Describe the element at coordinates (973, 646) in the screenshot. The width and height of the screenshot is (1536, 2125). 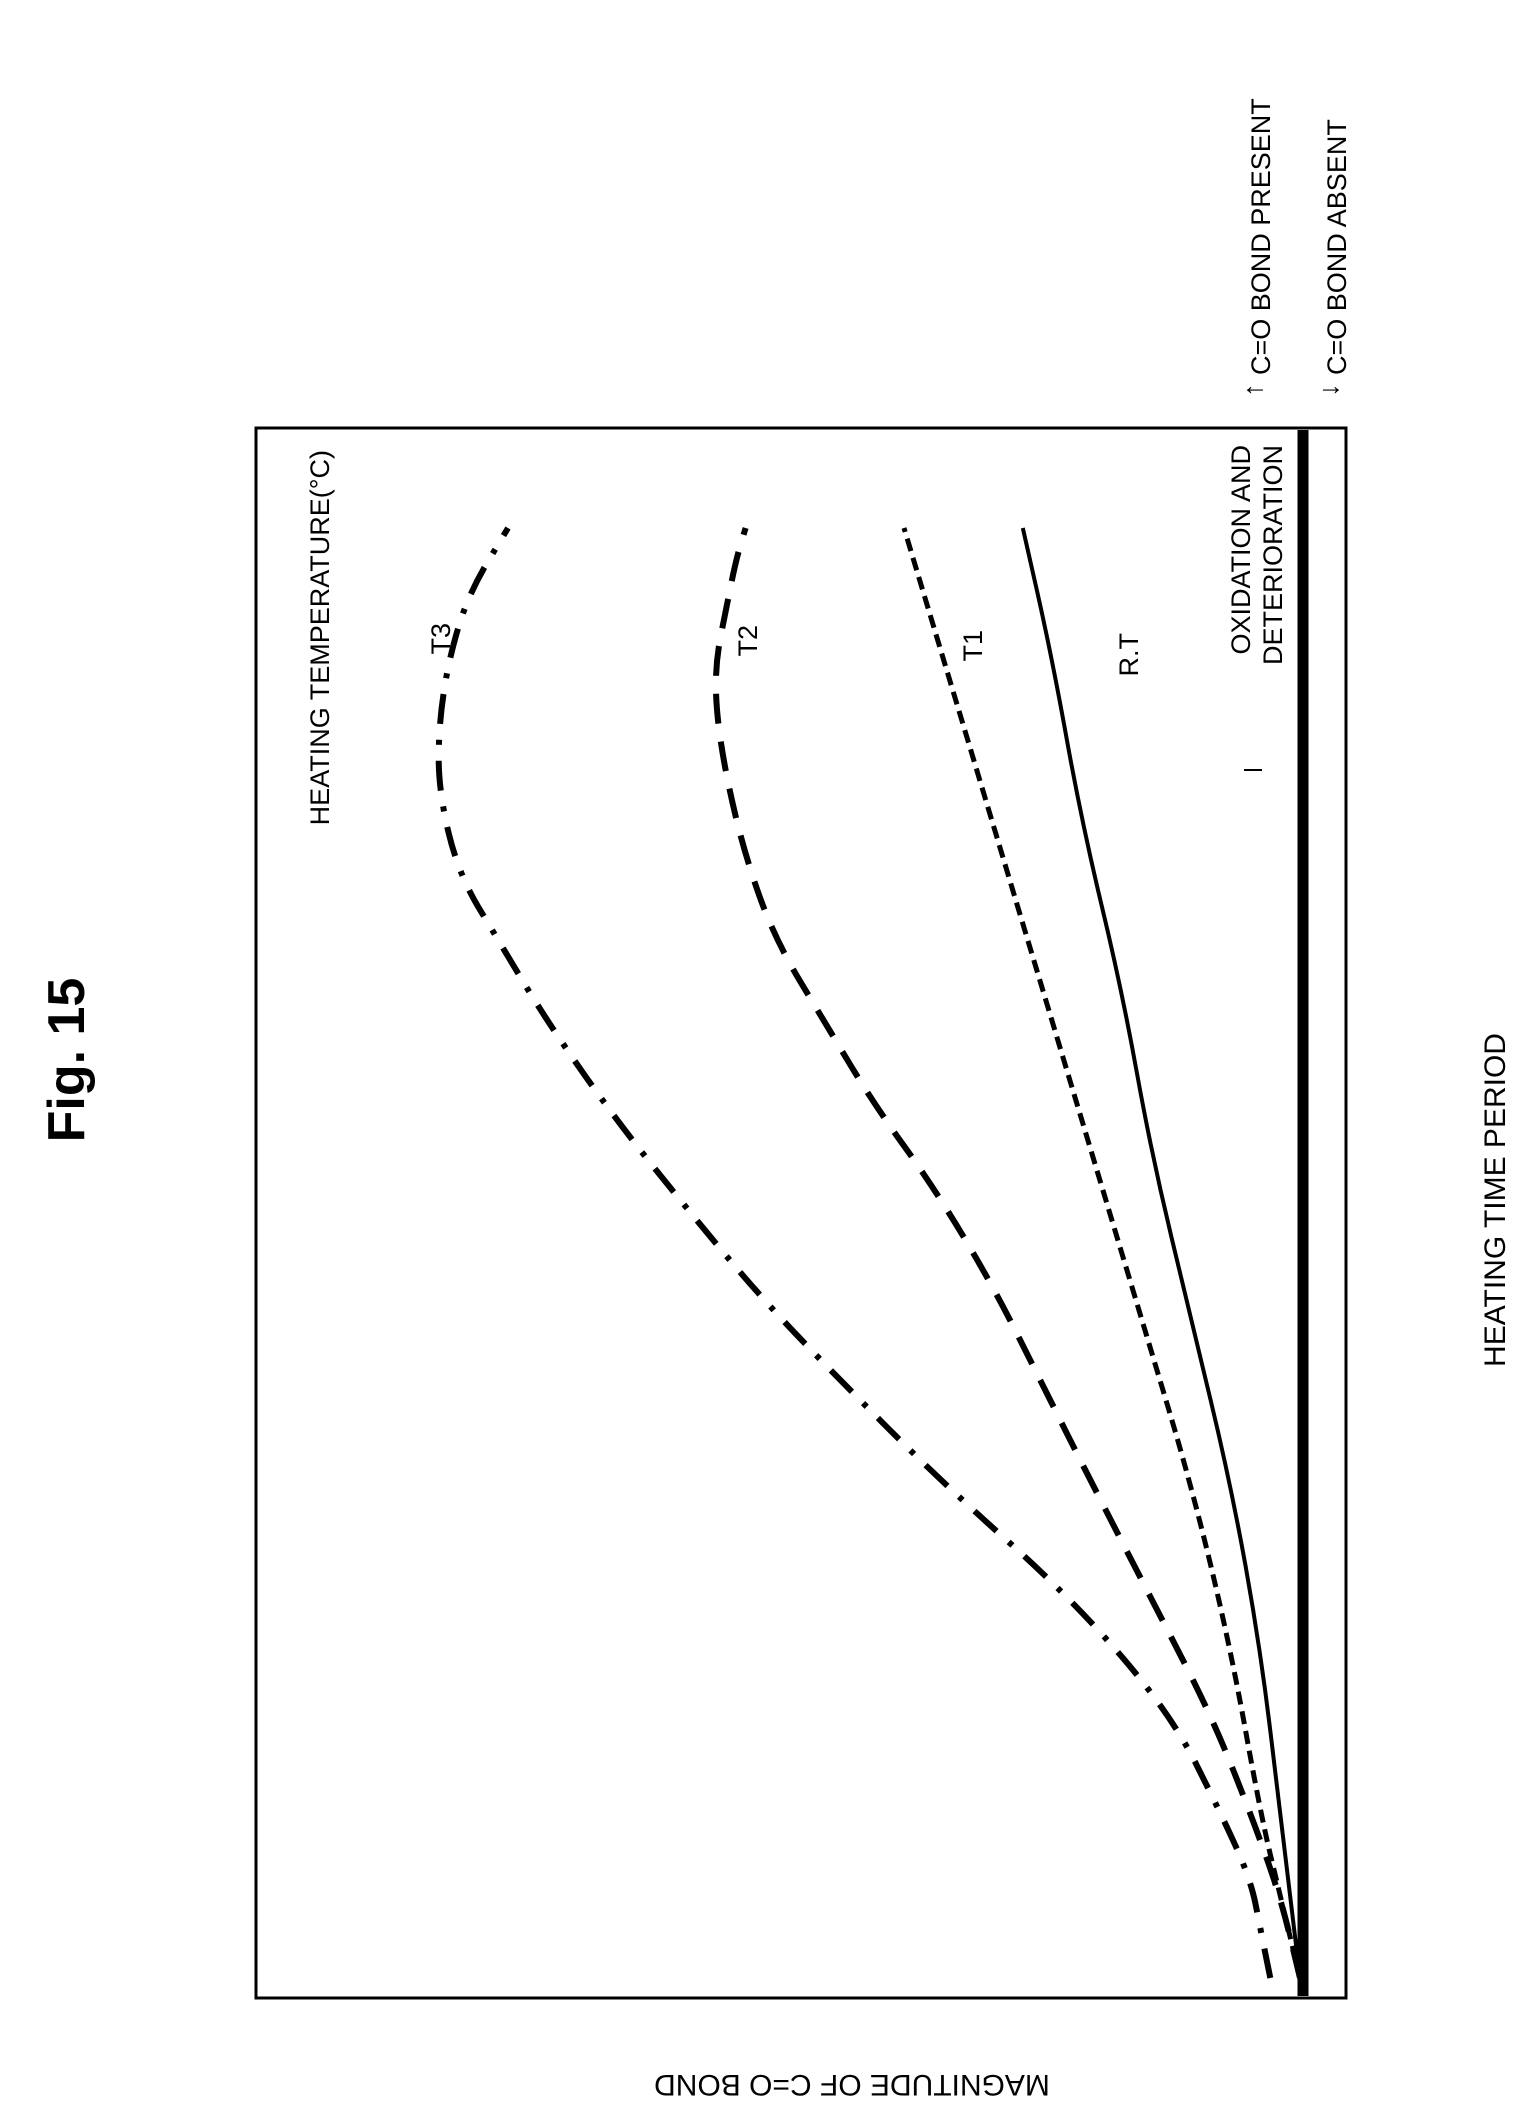
I see `series-label-t1: T1` at that location.